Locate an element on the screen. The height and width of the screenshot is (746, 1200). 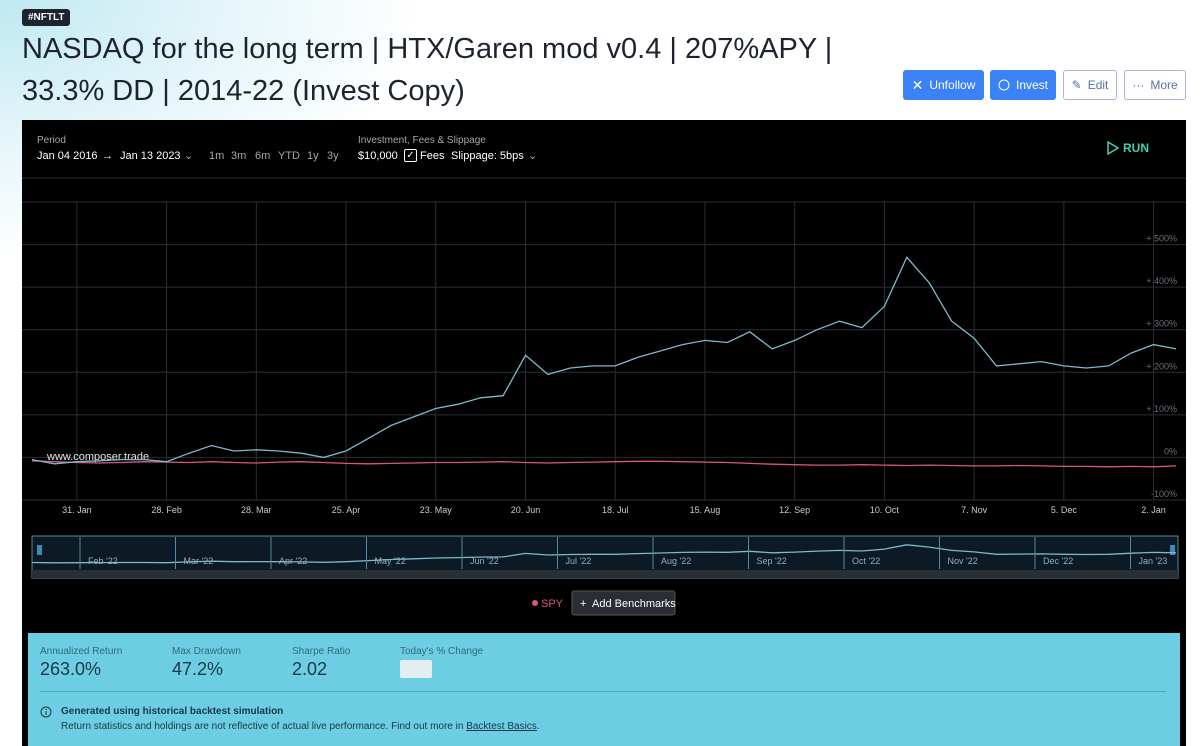
range-button: YTD is located at coordinates (289, 156).